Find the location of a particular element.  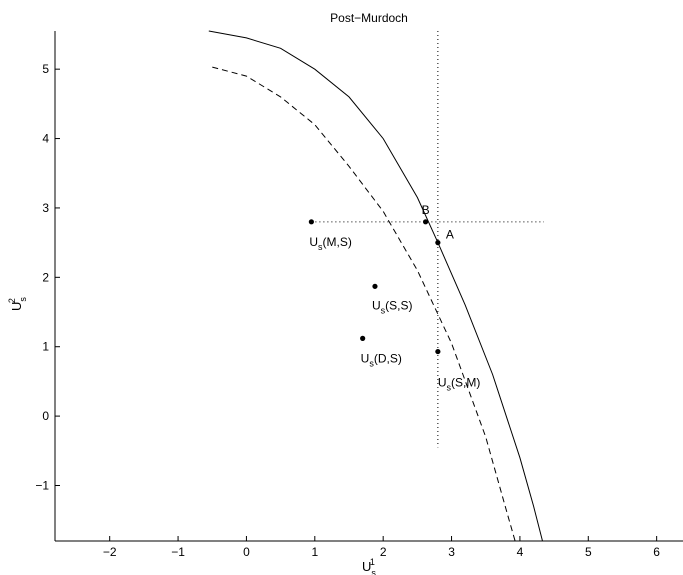

point-label: Us(D,S) is located at coordinates (381, 359).